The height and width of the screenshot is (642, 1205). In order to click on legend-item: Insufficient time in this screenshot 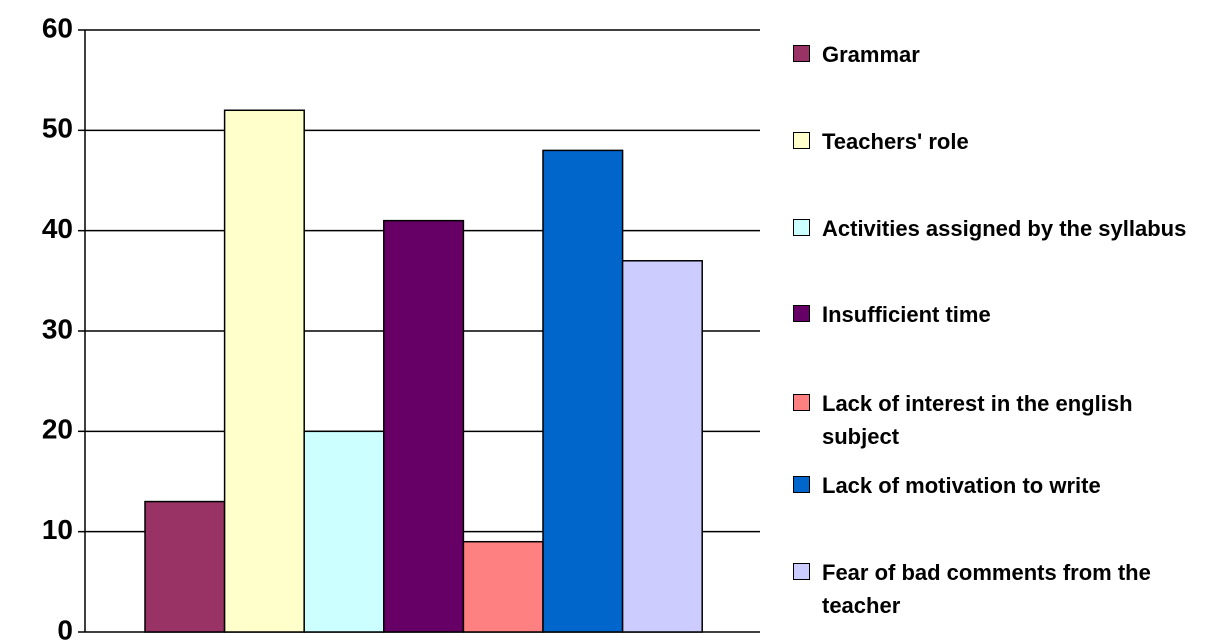, I will do `click(993, 314)`.